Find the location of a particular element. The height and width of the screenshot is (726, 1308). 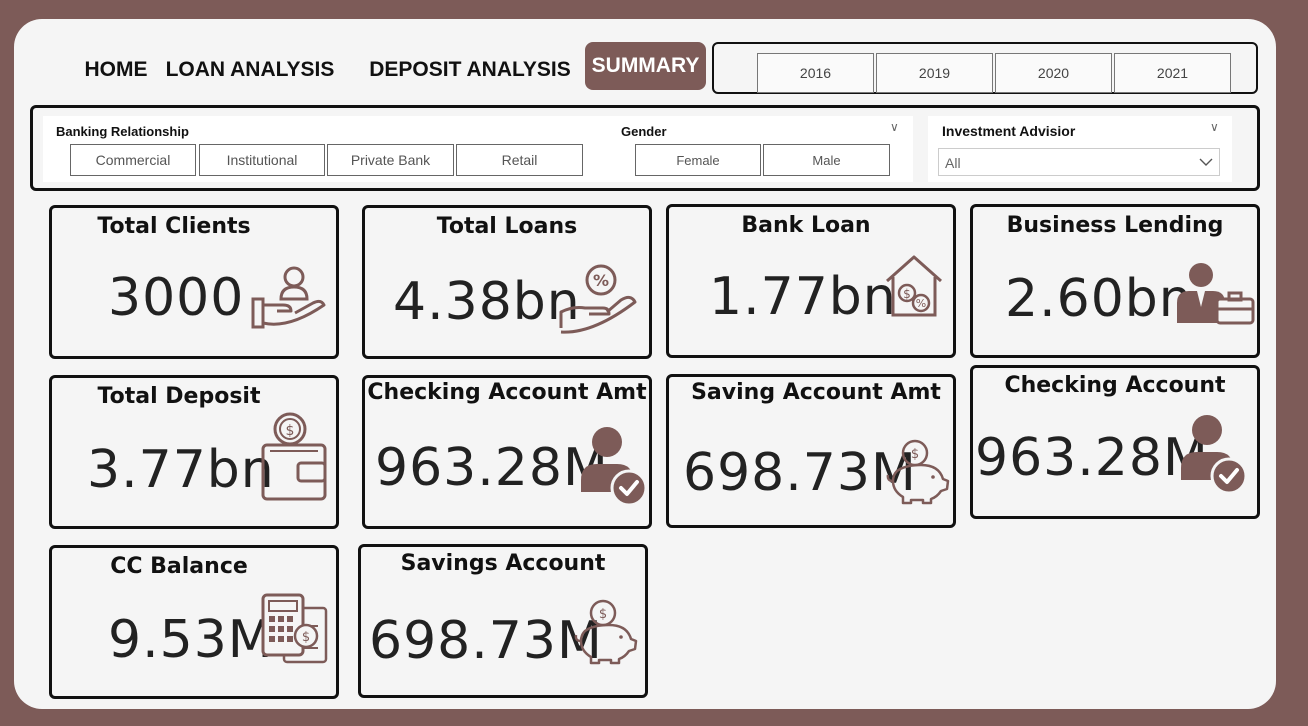

year-button-2021: 2021 is located at coordinates (1172, 73).